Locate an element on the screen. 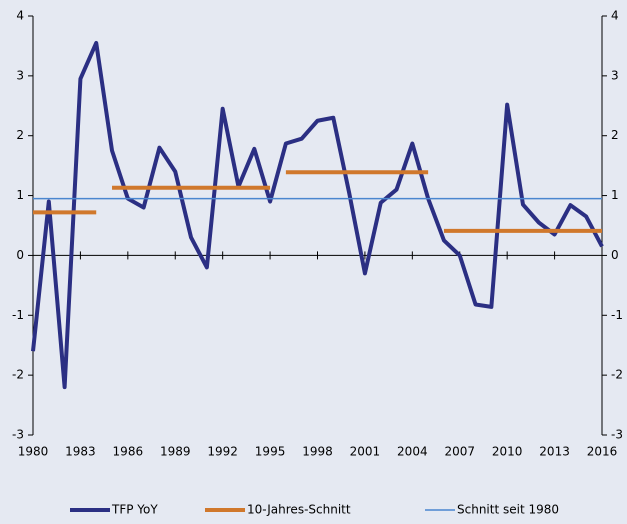  x-tick-label: 2010 is located at coordinates (507, 452).